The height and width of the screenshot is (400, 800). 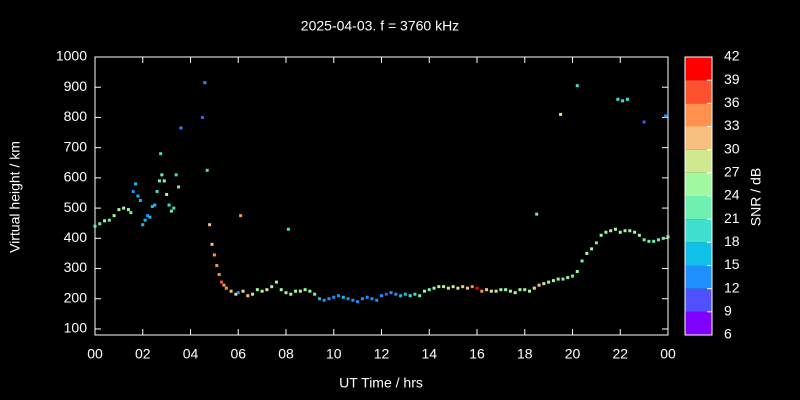 I want to click on x-tick-label: 06, so click(x=238, y=354).